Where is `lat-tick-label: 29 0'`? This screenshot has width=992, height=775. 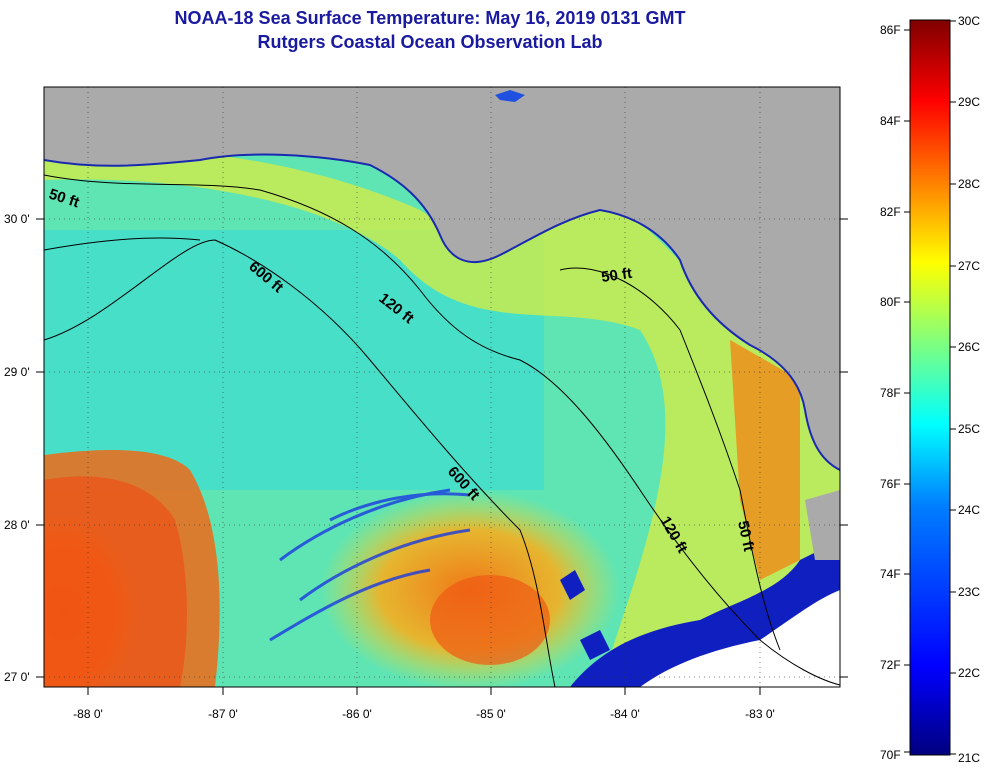 lat-tick-label: 29 0' is located at coordinates (17, 372).